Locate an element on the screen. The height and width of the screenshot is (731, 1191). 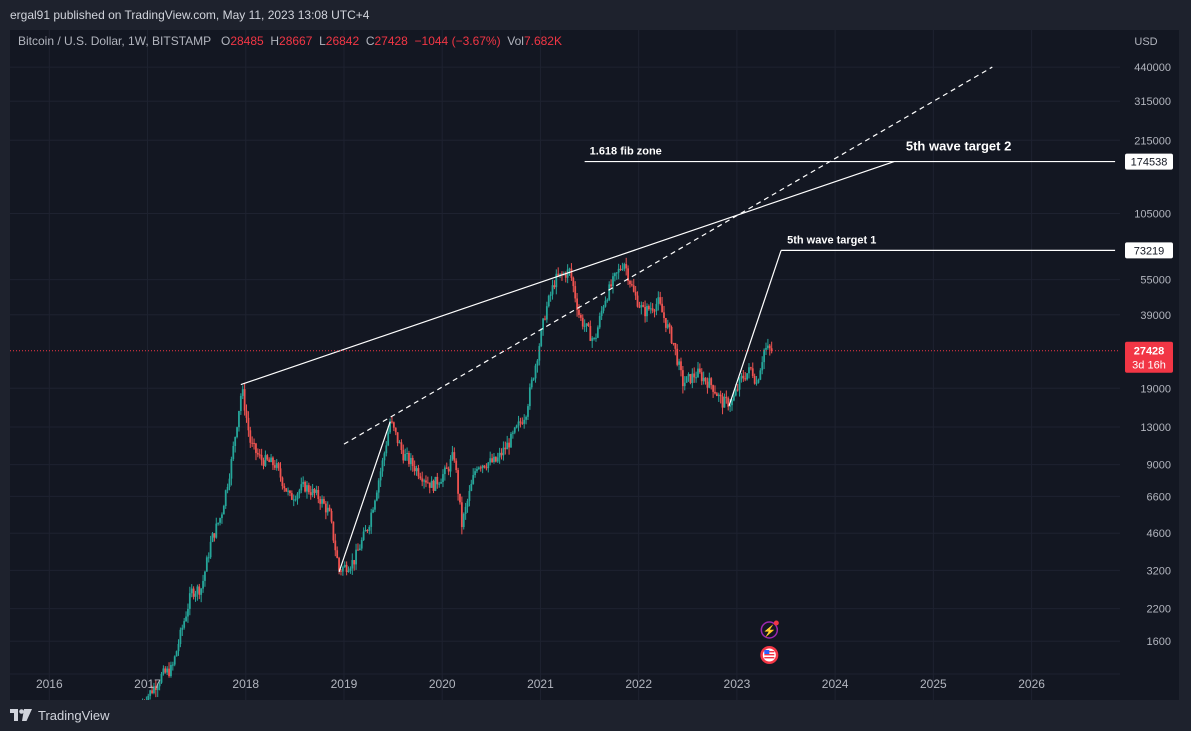
target-1-badge-text: 73219 is located at coordinates (1149, 251).